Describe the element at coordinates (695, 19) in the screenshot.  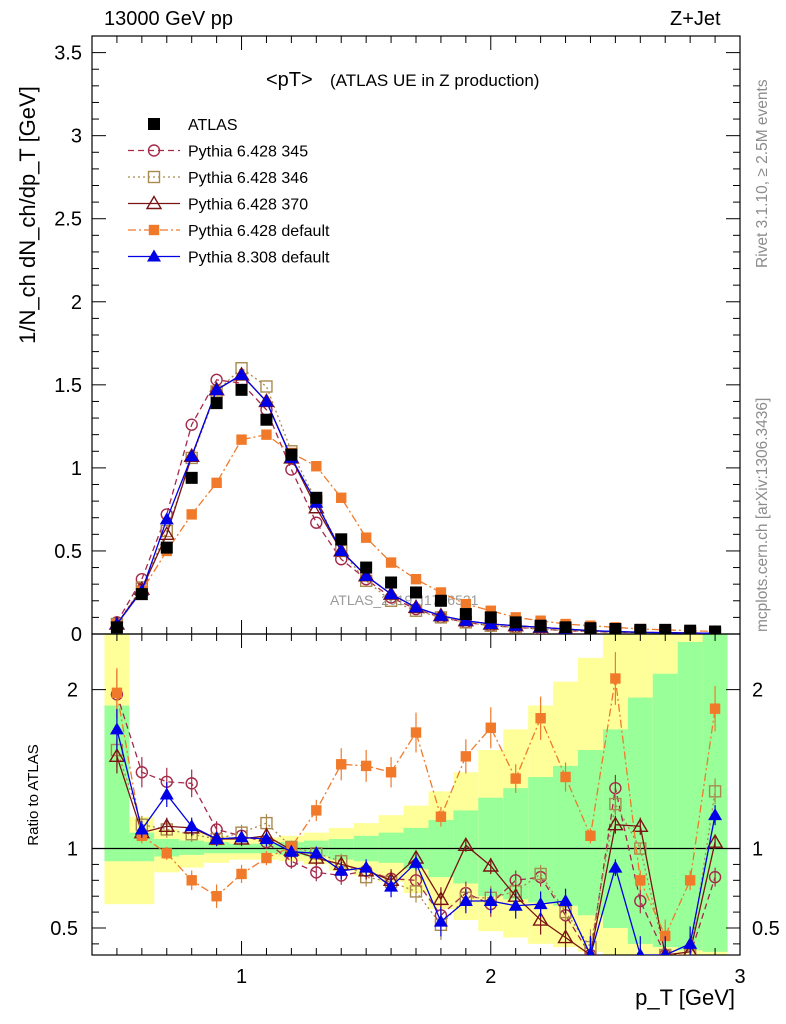
I see `header-right: Z+Jet` at that location.